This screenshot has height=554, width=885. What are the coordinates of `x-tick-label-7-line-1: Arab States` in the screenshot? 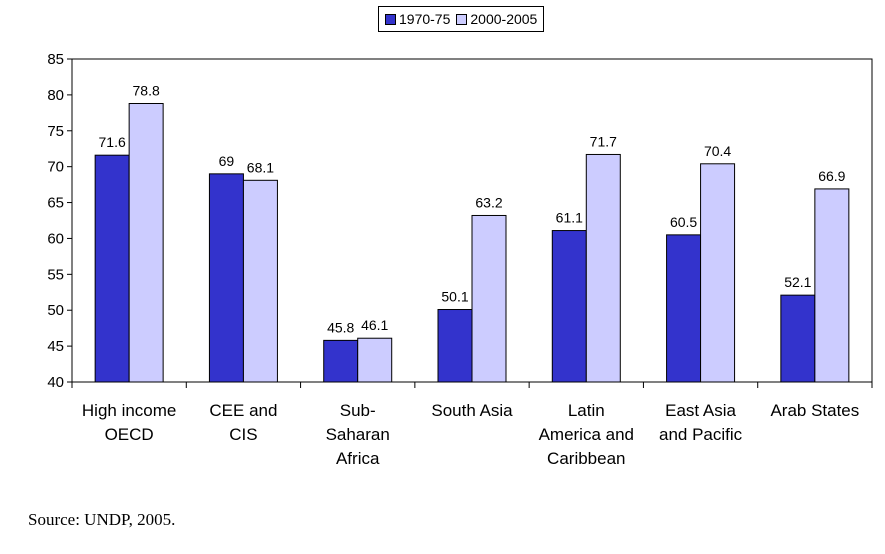 It's located at (814, 410).